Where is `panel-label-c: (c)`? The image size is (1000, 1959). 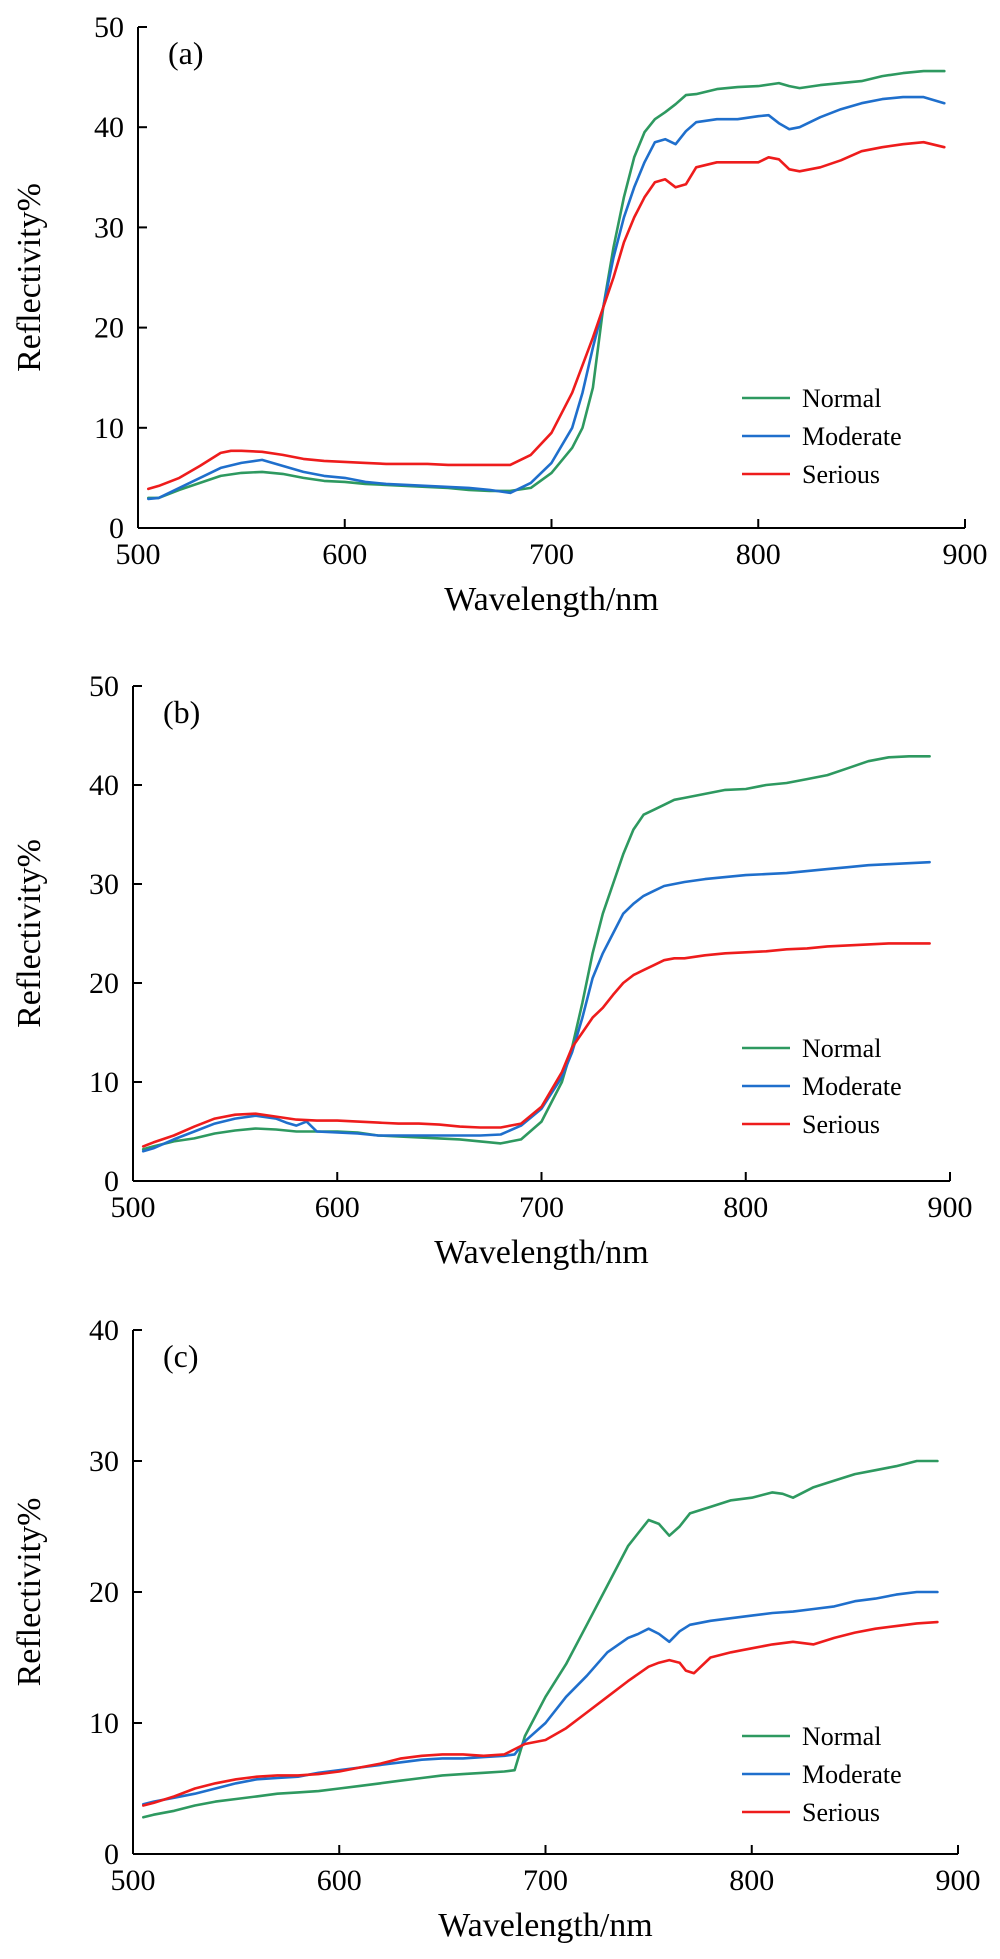 panel-label-c: (c) is located at coordinates (181, 1356).